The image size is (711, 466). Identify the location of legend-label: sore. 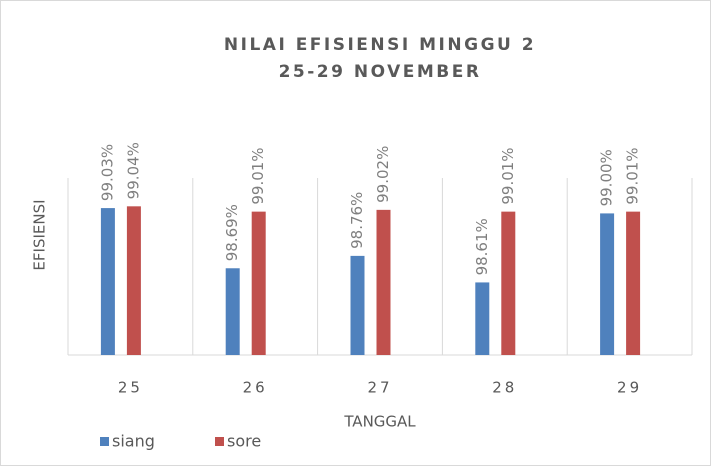
(244, 441).